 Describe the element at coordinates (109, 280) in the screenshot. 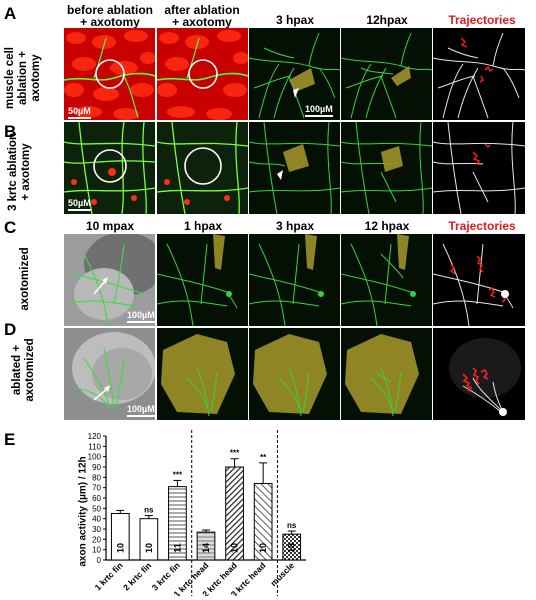

I see `image-c-10mpax` at that location.